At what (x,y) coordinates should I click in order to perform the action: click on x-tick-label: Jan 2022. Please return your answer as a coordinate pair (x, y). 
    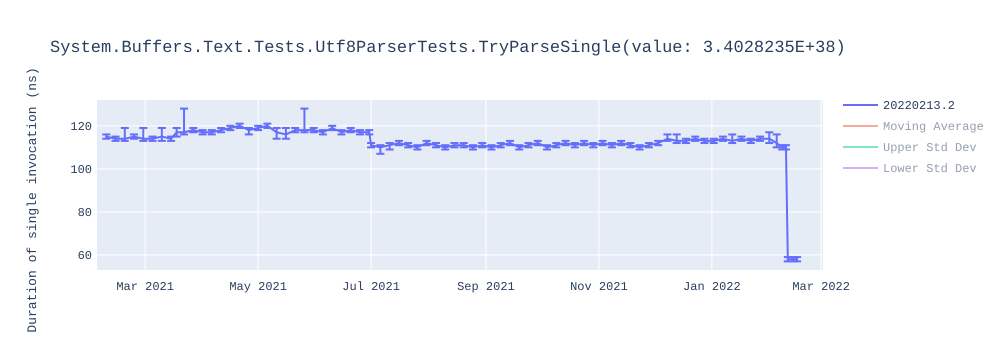
    Looking at the image, I should click on (712, 287).